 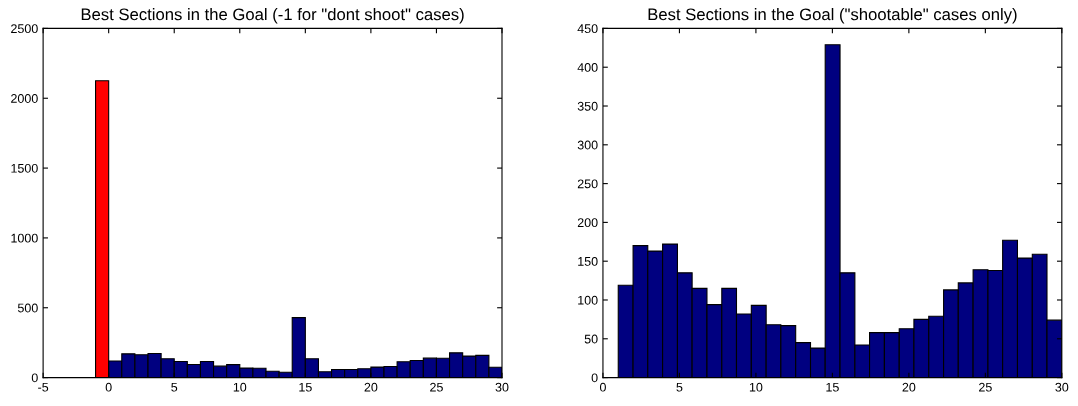 What do you see at coordinates (24, 29) in the screenshot?
I see `y-tick-label: 2500` at bounding box center [24, 29].